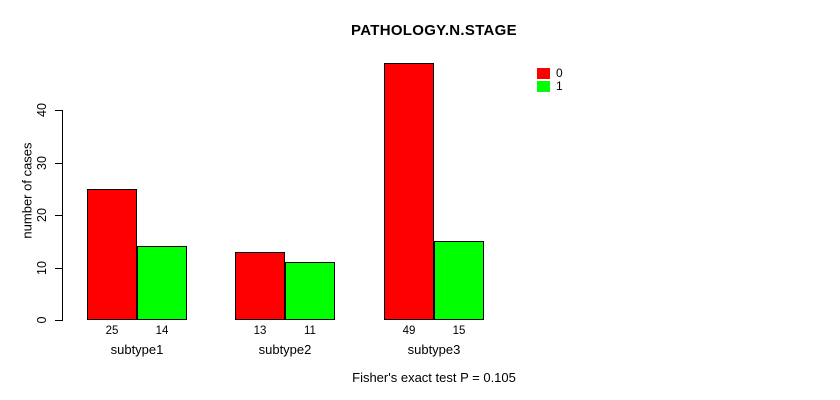  I want to click on y-axis-line, so click(62, 215).